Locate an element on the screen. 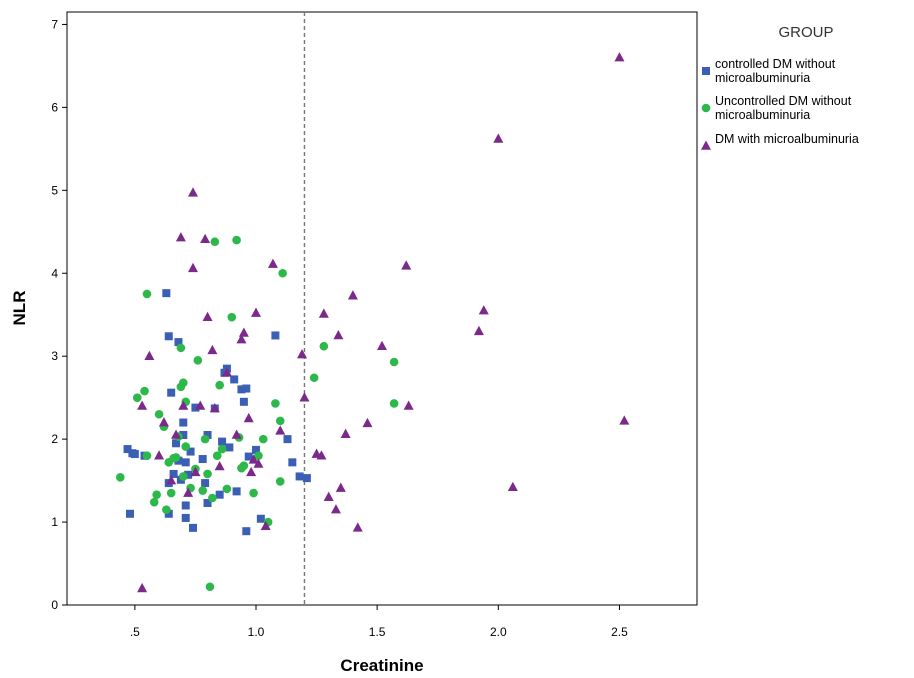  legend-title: GROUP is located at coordinates (805, 32).